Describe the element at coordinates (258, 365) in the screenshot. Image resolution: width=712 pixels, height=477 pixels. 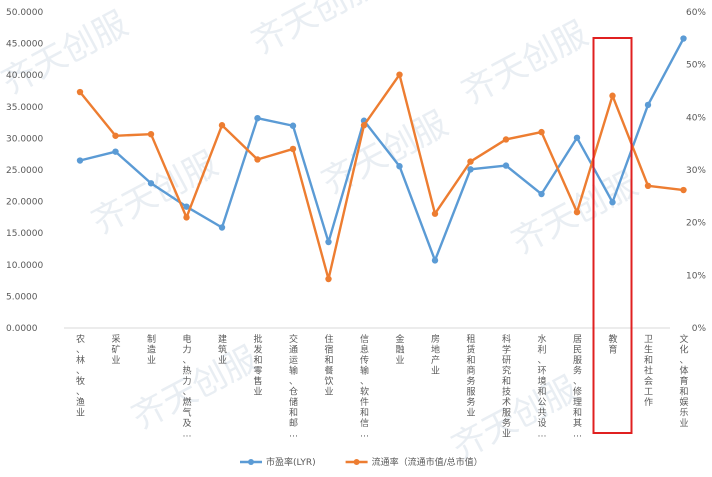
I see `category-label: 批发和零售业` at that location.